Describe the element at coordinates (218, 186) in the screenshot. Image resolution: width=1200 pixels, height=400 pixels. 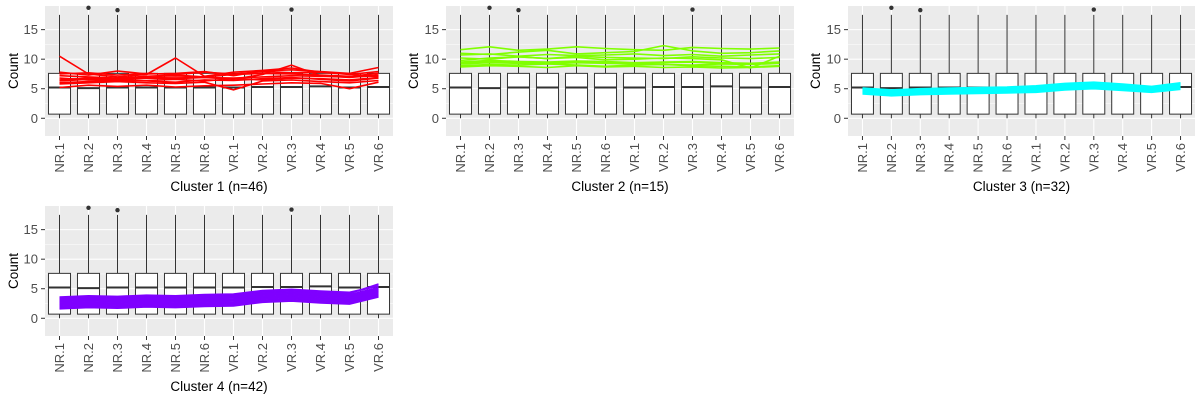
I see `x-axis-title: Cluster 1 (n=46)` at that location.